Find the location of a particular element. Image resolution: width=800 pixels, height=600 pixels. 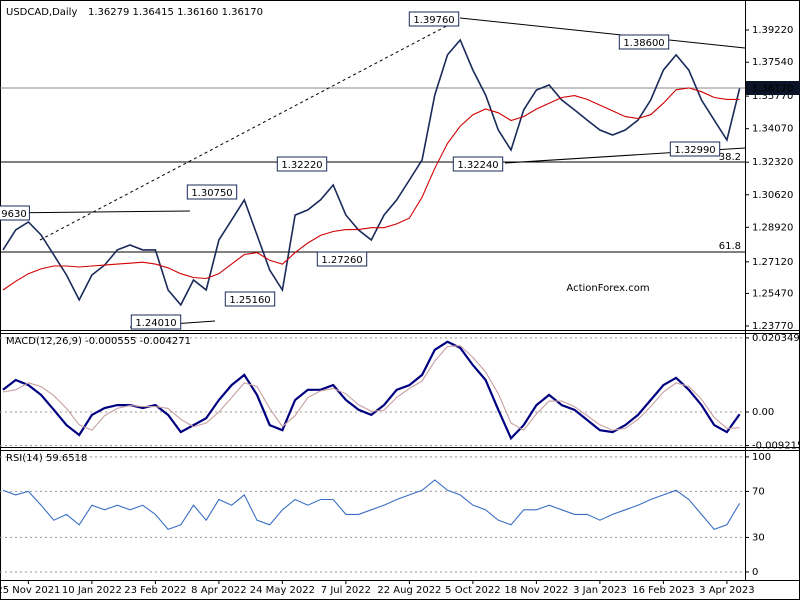

x-tick-label: 16 Feb 2023 is located at coordinates (663, 590).